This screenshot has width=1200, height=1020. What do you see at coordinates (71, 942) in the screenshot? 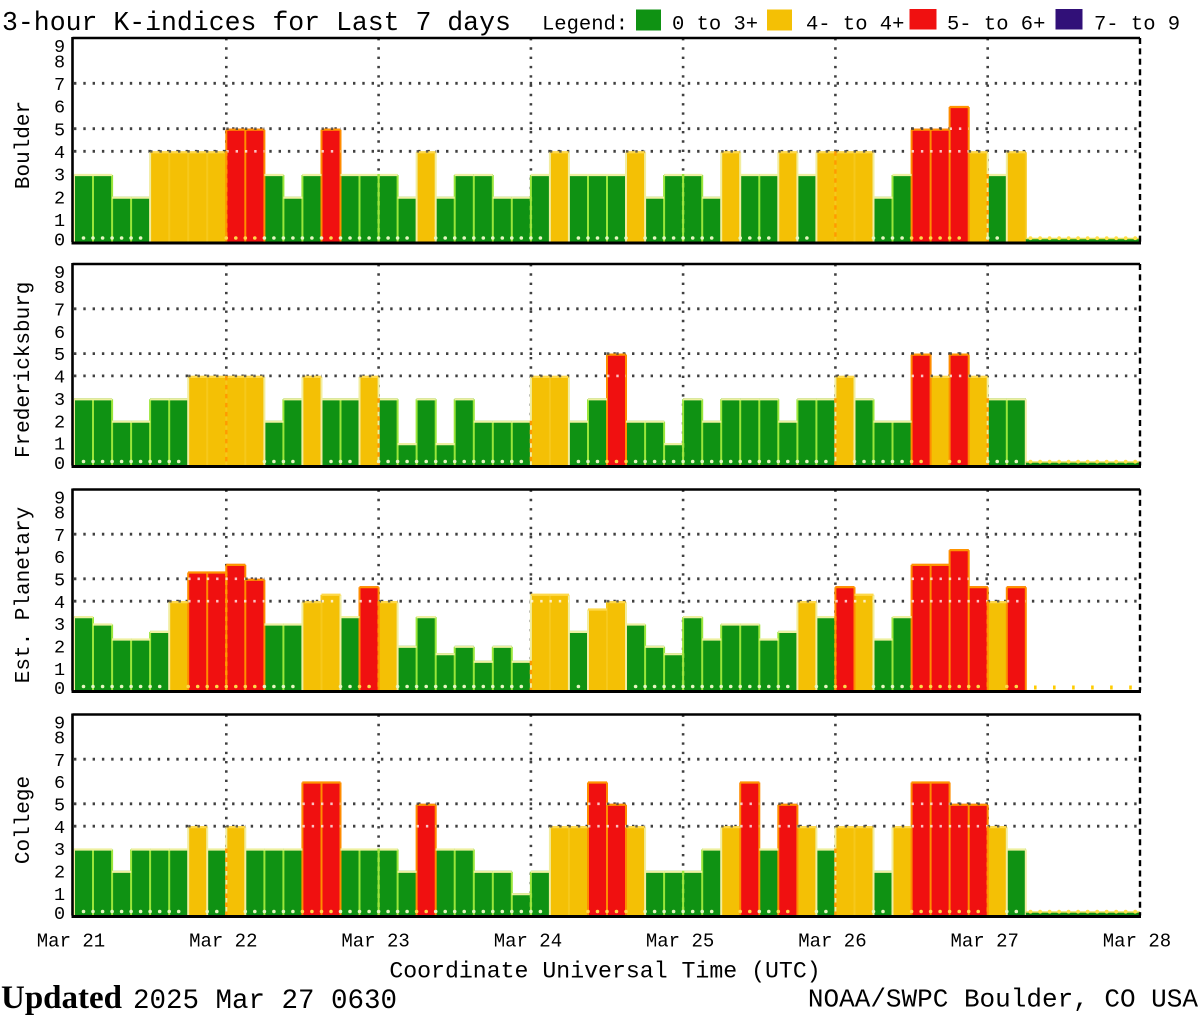
I see `svg-text: Mar 21` at bounding box center [71, 942].